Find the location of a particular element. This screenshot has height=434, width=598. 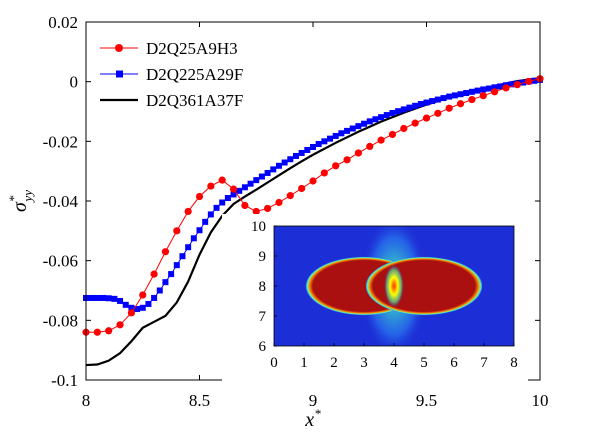

x-tick-label: 8 is located at coordinates (86, 400).